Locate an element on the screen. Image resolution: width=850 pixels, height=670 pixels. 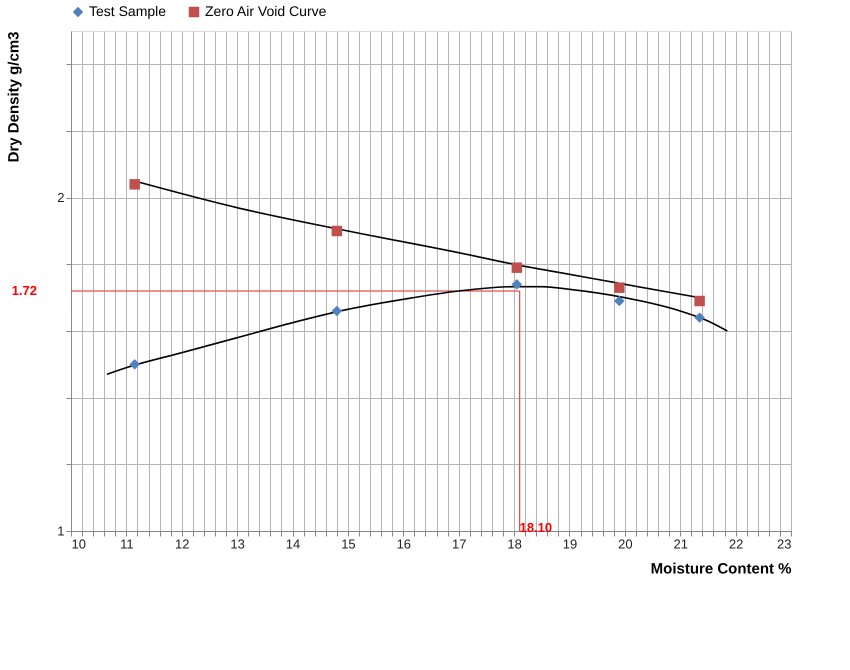
x-tick-label: 10 is located at coordinates (79, 544).